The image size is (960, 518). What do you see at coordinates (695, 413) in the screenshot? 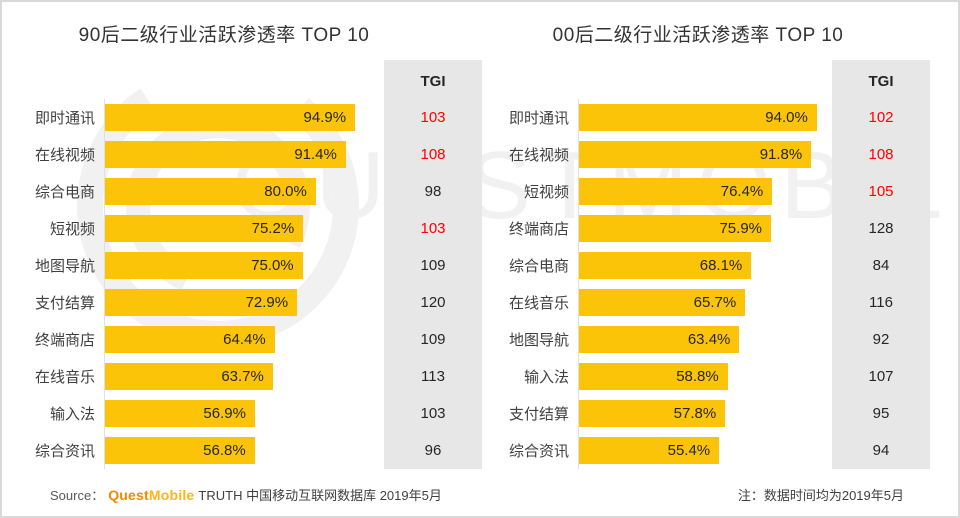
I see `bar-value-label: 57.8%` at bounding box center [695, 413].